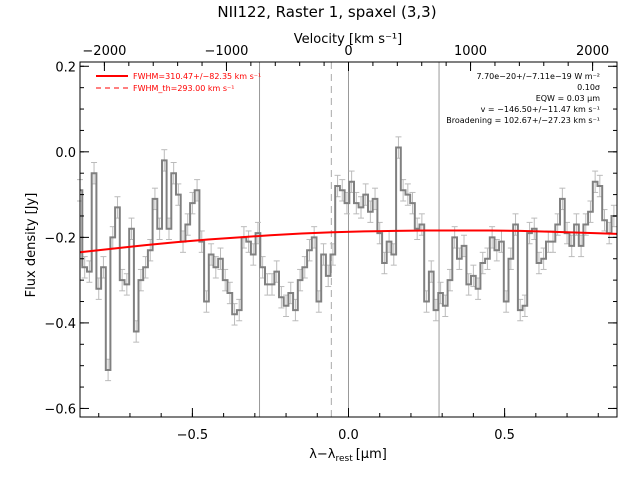  Describe the element at coordinates (592, 51) in the screenshot. I see `top-tick-label-4: 2000` at that location.